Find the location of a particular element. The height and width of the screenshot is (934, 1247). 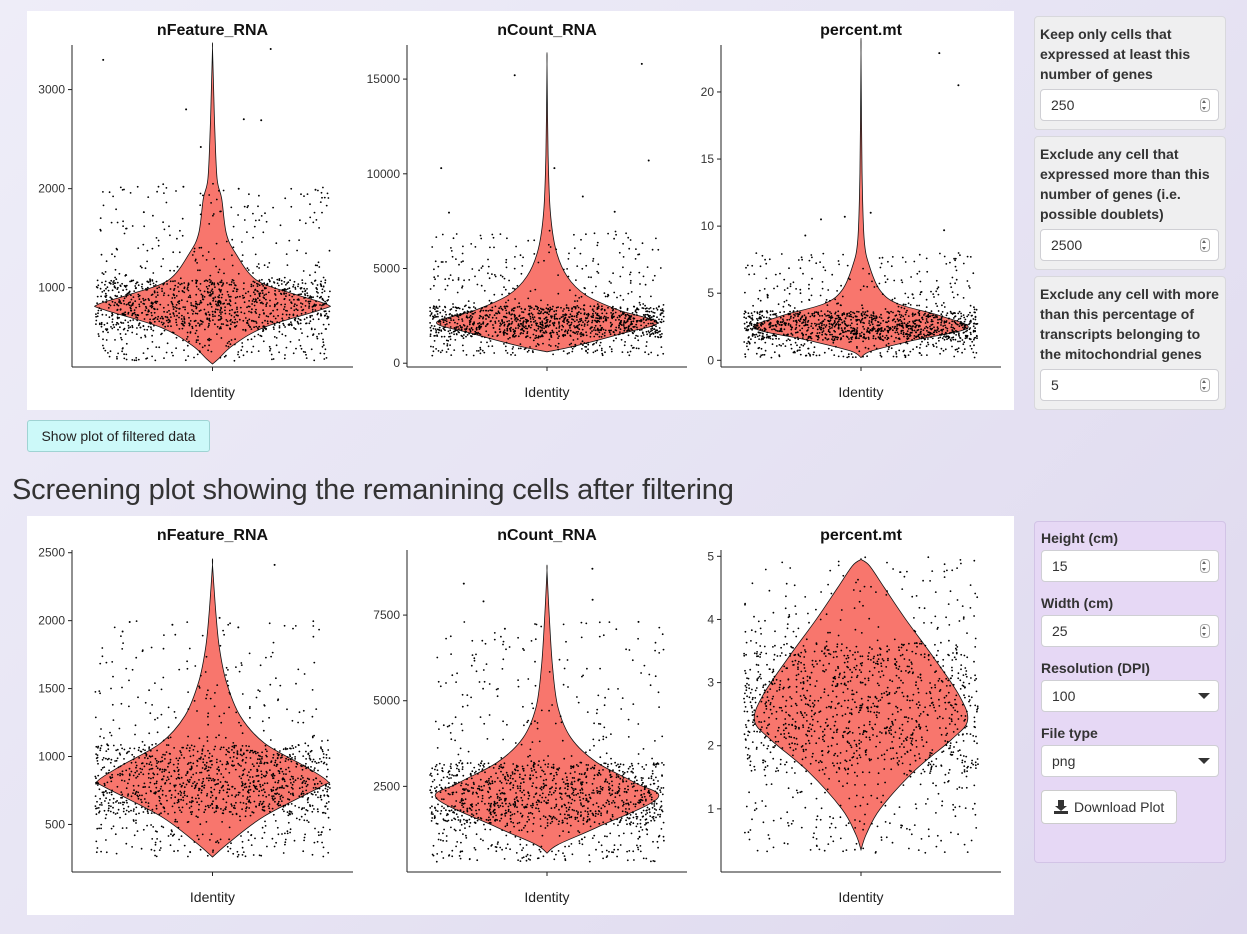

y-tick-label: 1500 is located at coordinates (51, 689).